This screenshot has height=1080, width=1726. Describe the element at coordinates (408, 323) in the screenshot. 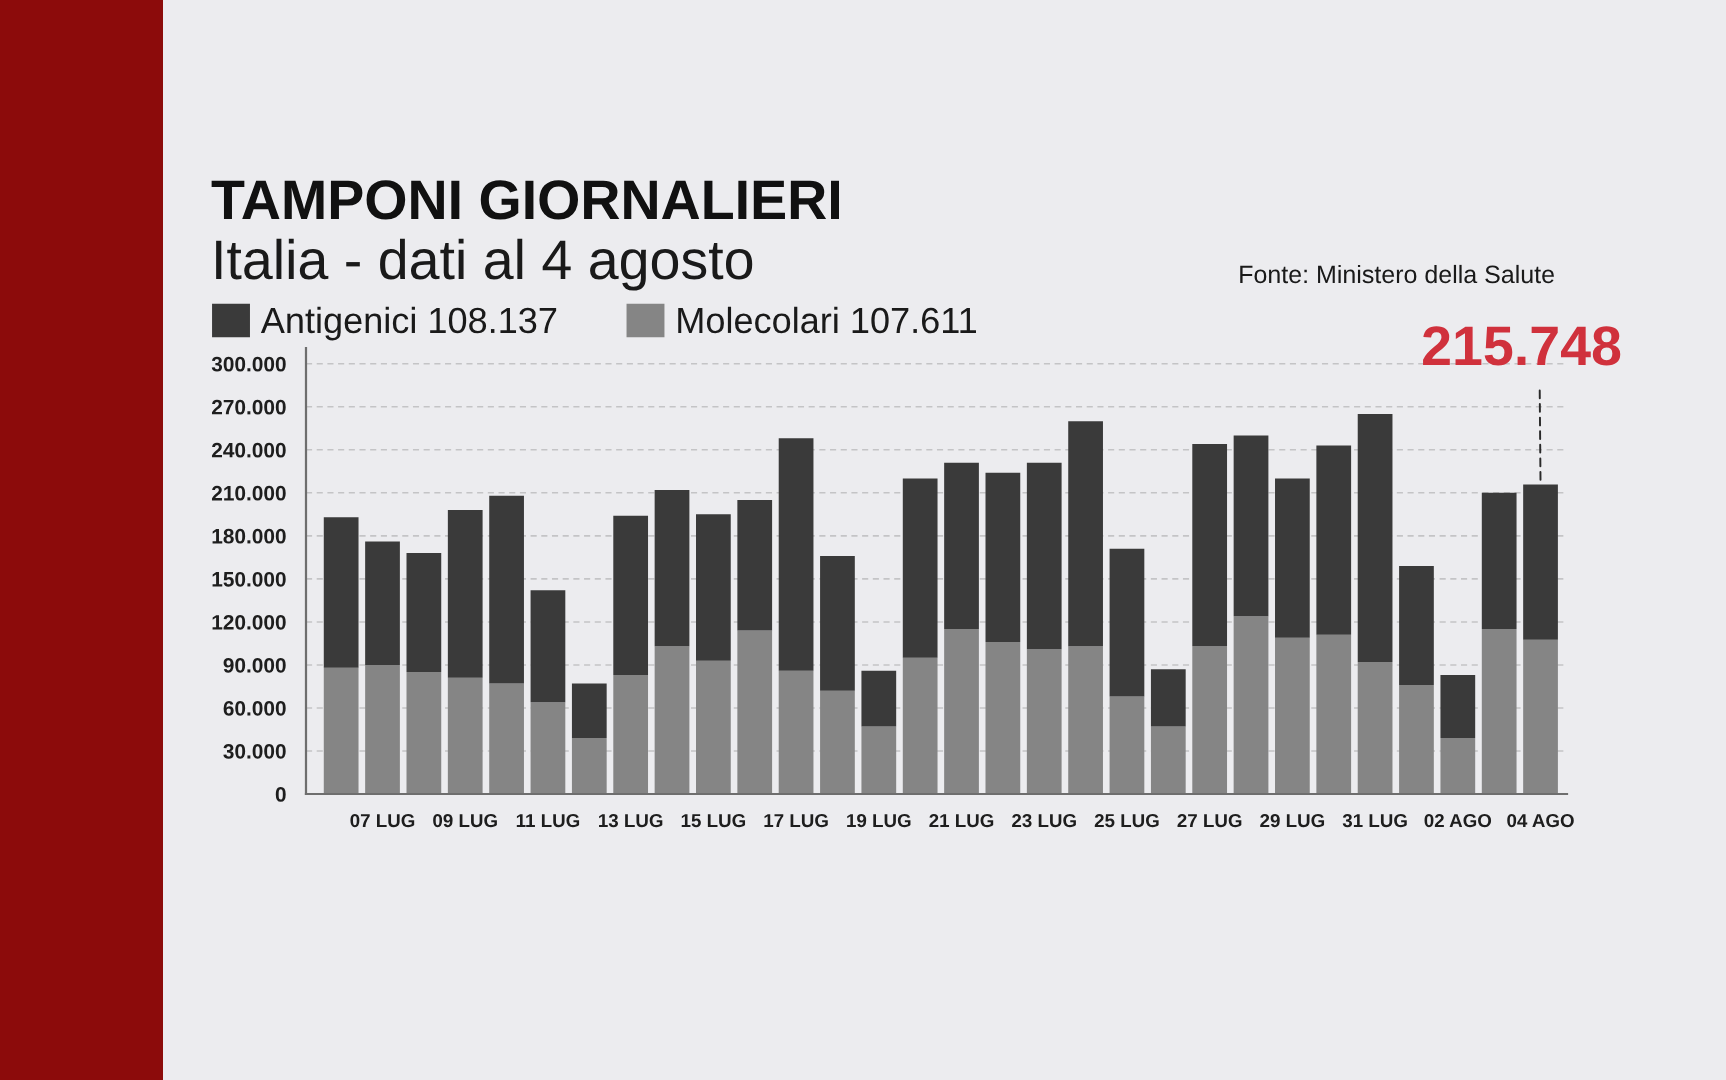

I see `legend-label: Antigenici 108.137` at that location.